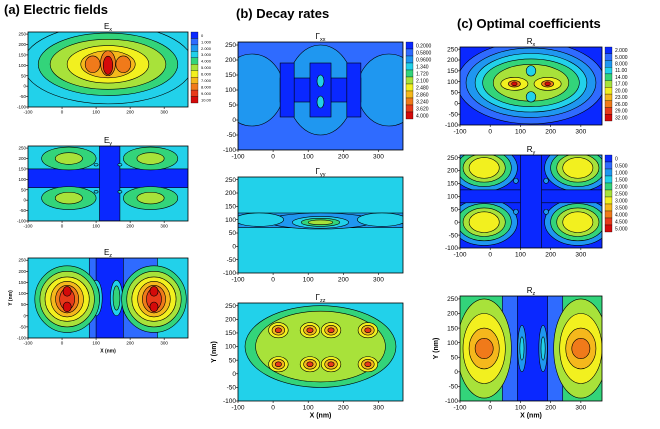 The image size is (660, 429). Describe the element at coordinates (621, 208) in the screenshot. I see `legend-label: 3.500` at that location.